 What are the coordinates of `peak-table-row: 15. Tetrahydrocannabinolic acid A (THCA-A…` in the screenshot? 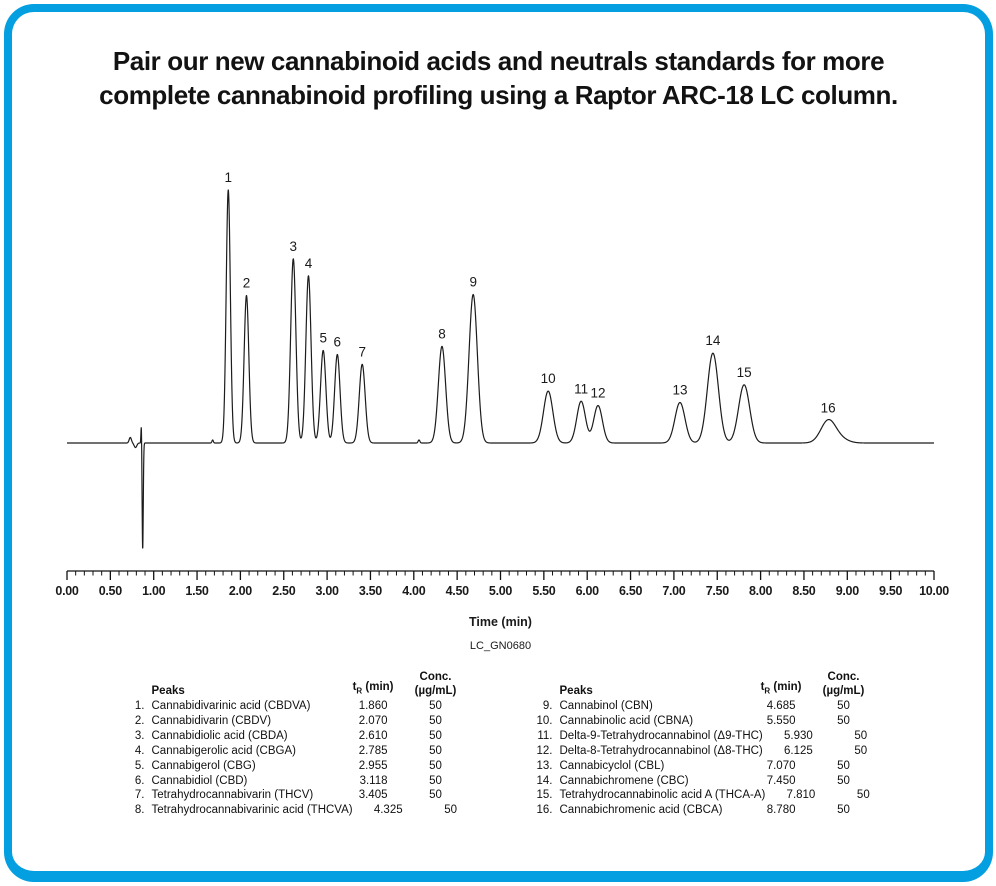 It's located at (703, 795).